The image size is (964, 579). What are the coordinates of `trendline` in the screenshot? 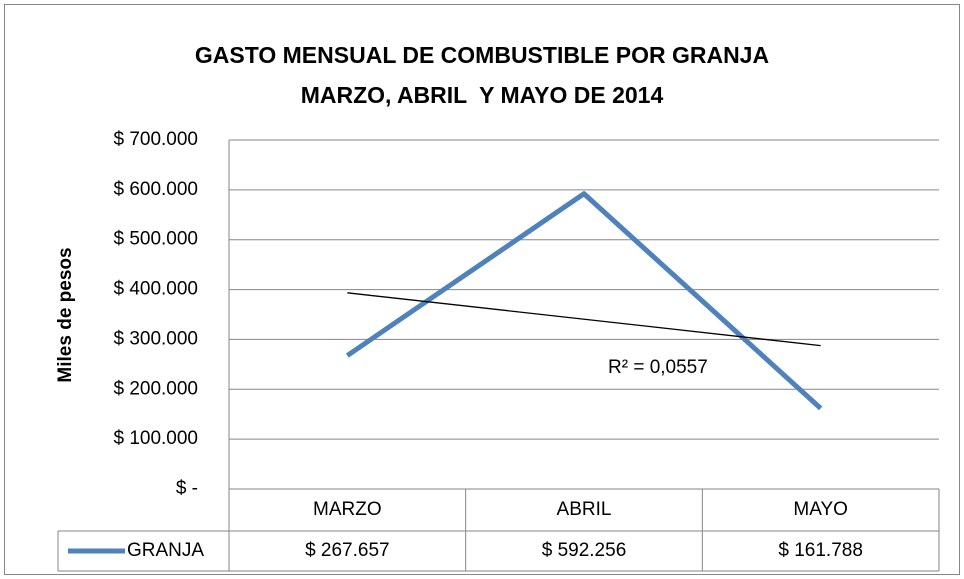 It's located at (584, 319).